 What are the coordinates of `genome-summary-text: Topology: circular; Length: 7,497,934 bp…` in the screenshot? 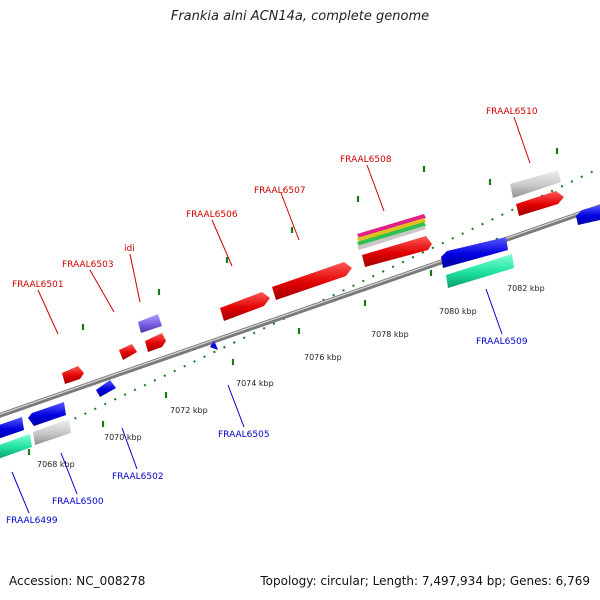 It's located at (425, 581).